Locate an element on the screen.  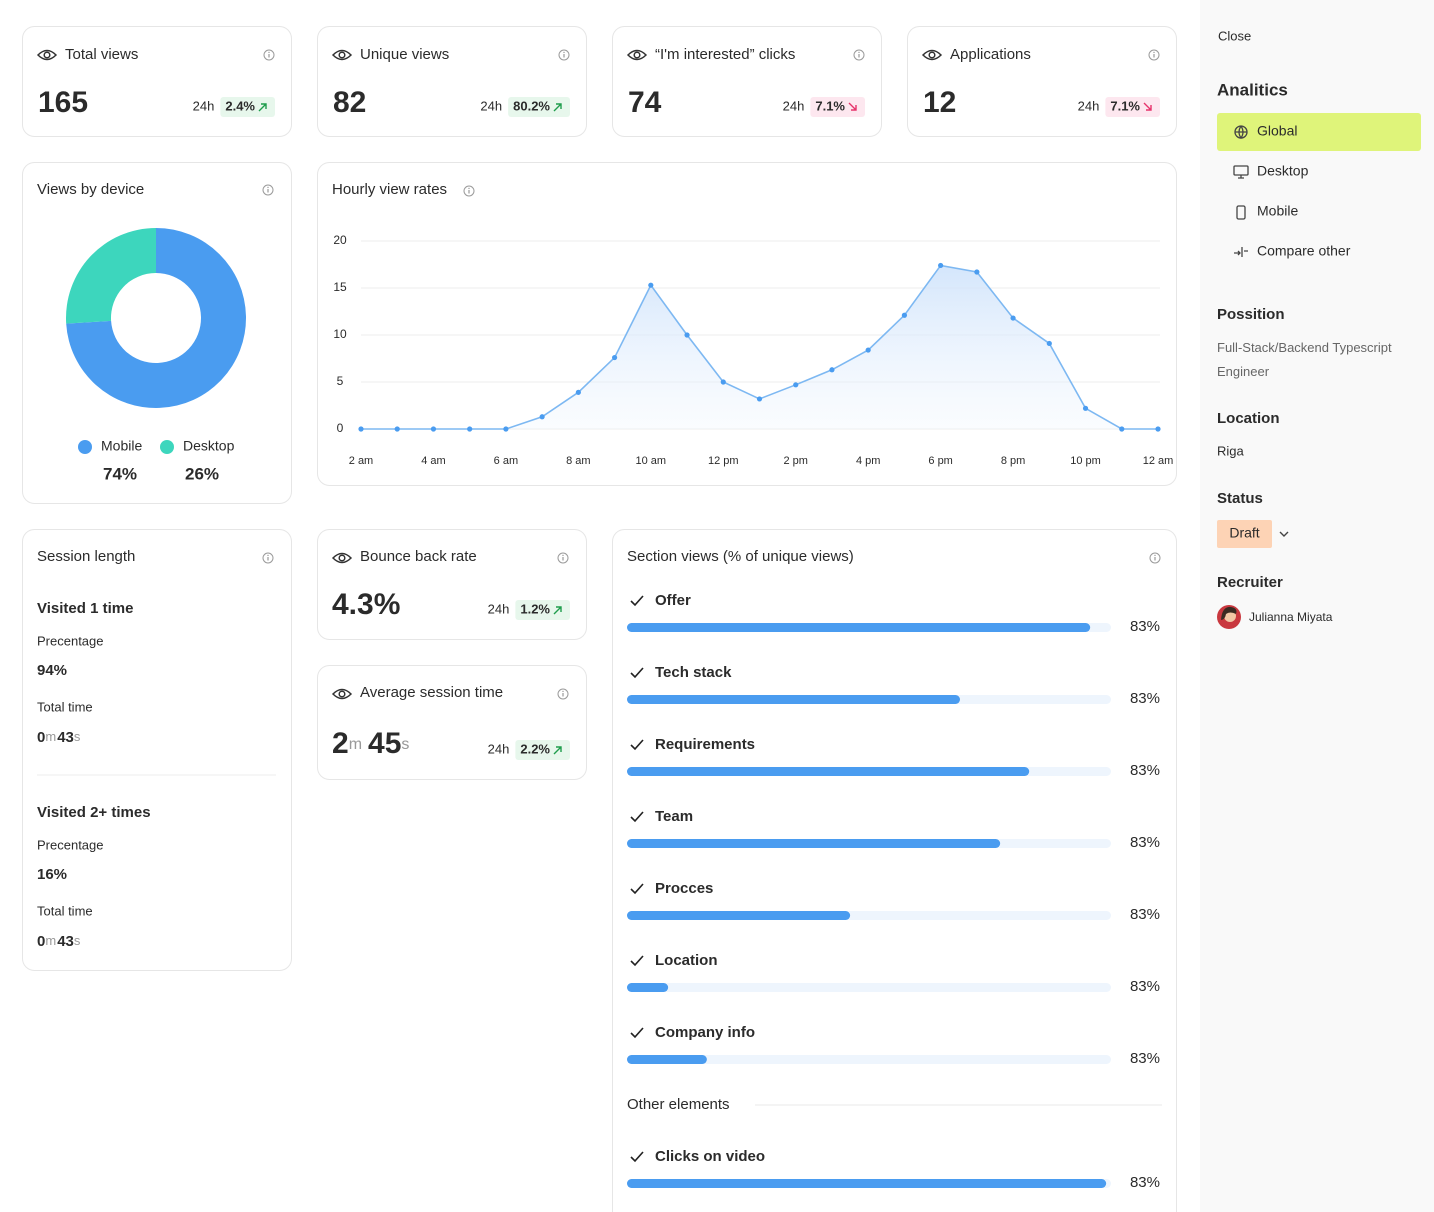
status-badge is located at coordinates (1244, 534).